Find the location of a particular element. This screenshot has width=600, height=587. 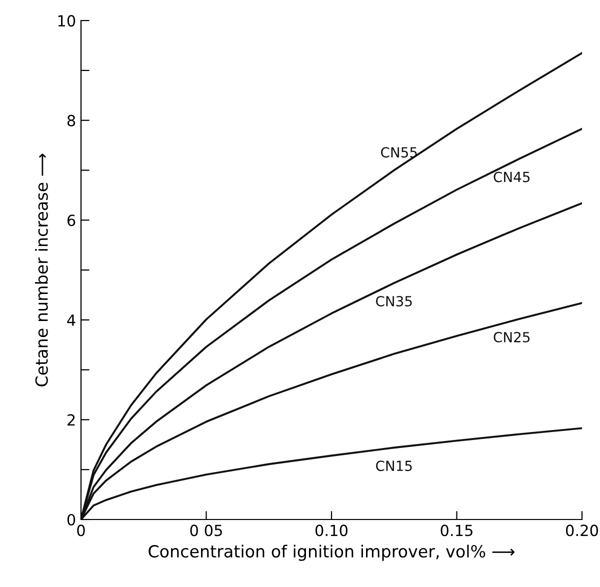

series-label: CN55 is located at coordinates (399, 152).